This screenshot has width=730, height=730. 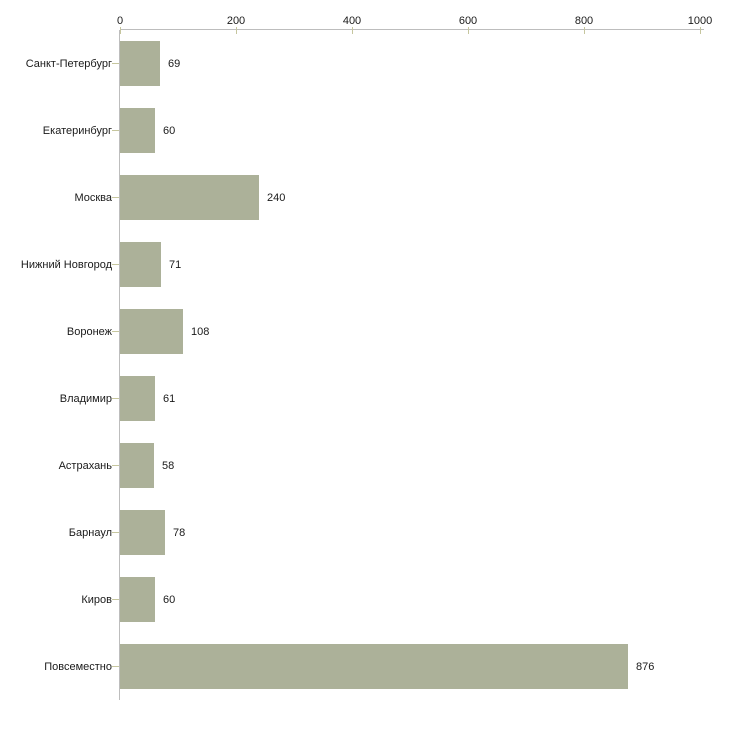 What do you see at coordinates (169, 398) in the screenshot?
I see `bar-value-label: 61` at bounding box center [169, 398].